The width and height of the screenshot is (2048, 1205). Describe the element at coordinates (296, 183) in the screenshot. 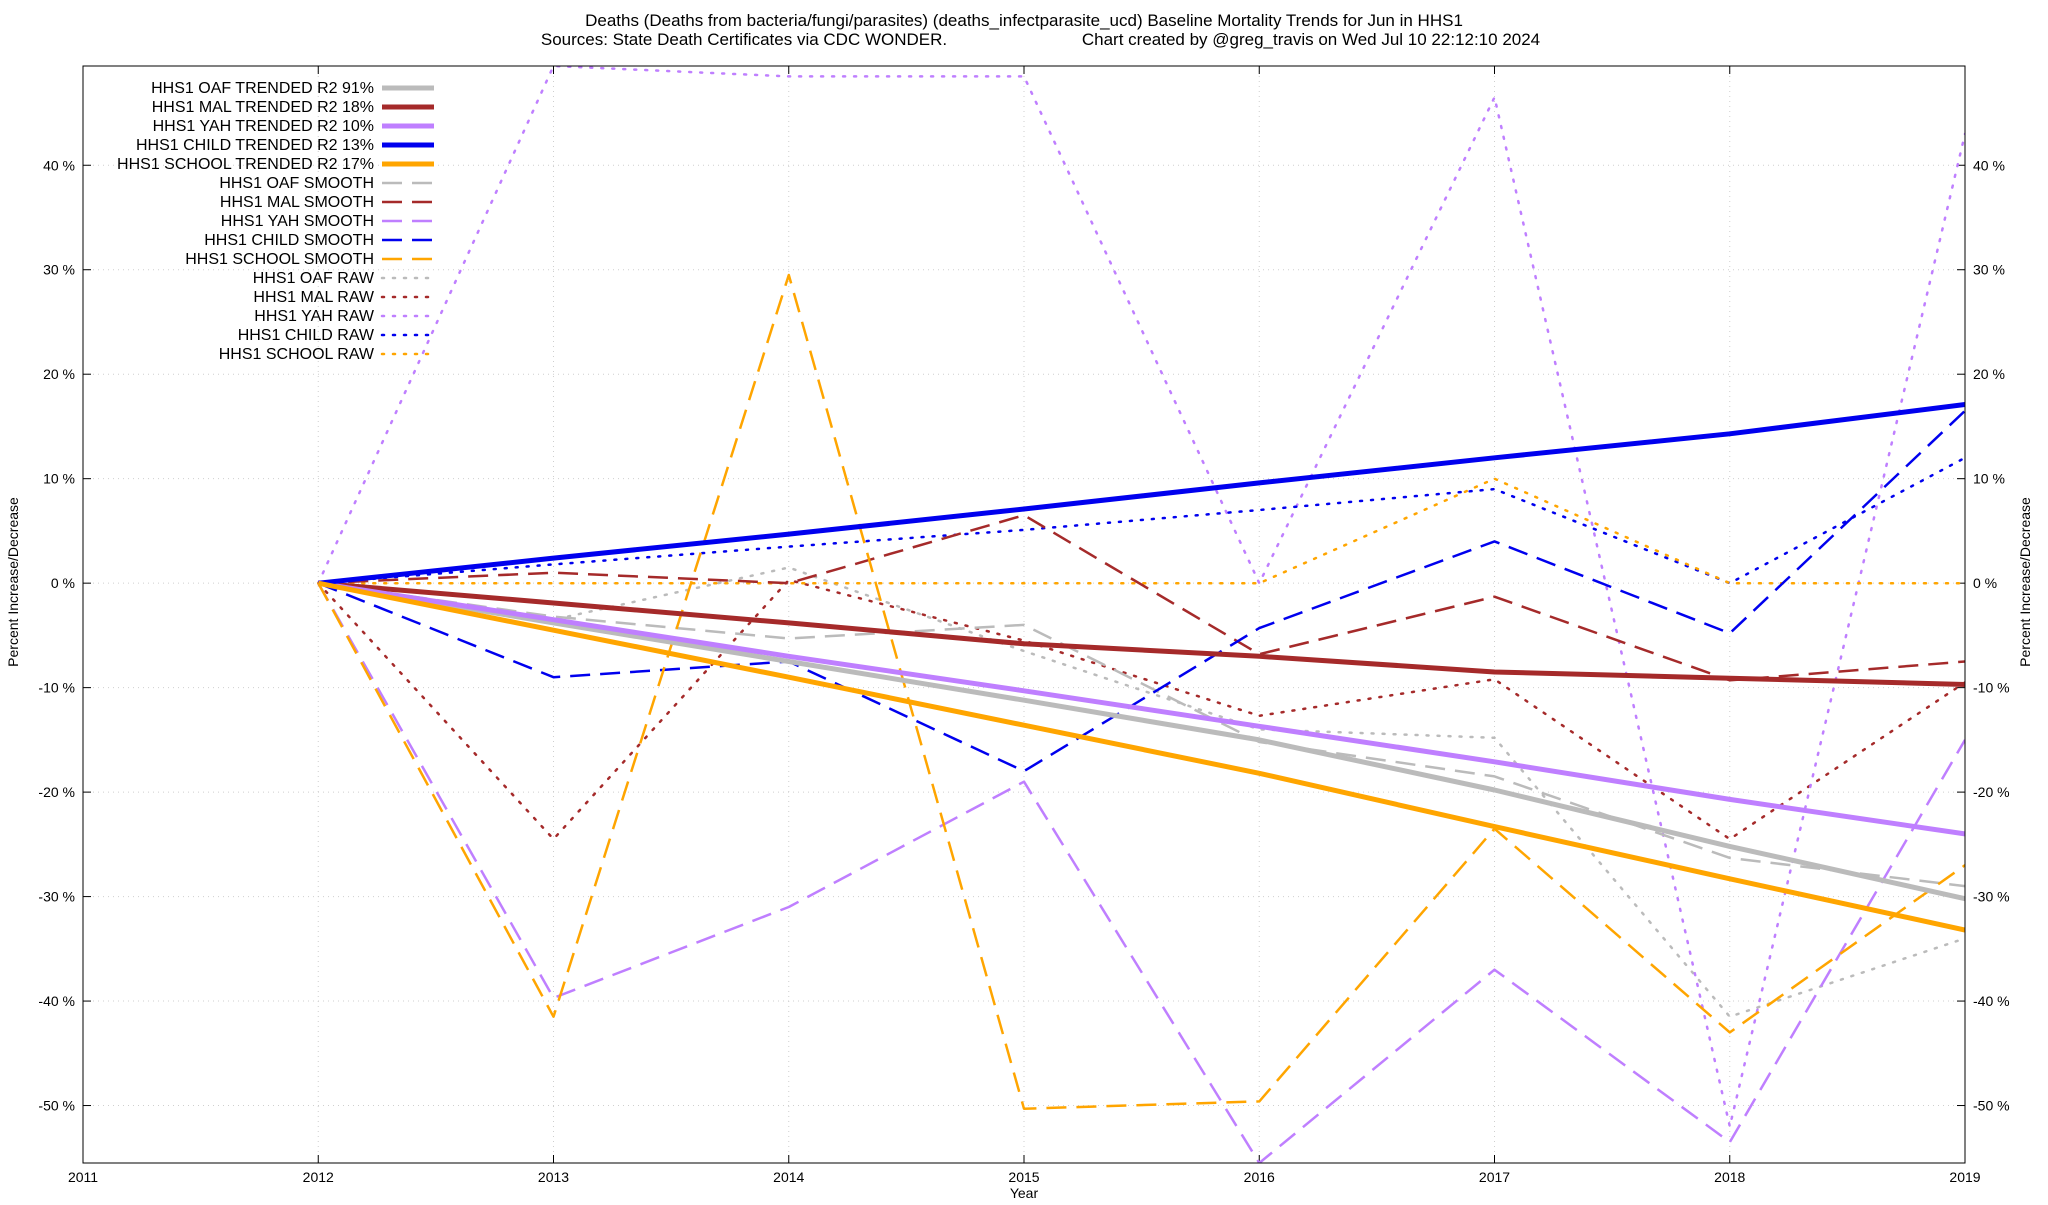

I see `legend-label: HHS1 OAF SMOOTH` at that location.